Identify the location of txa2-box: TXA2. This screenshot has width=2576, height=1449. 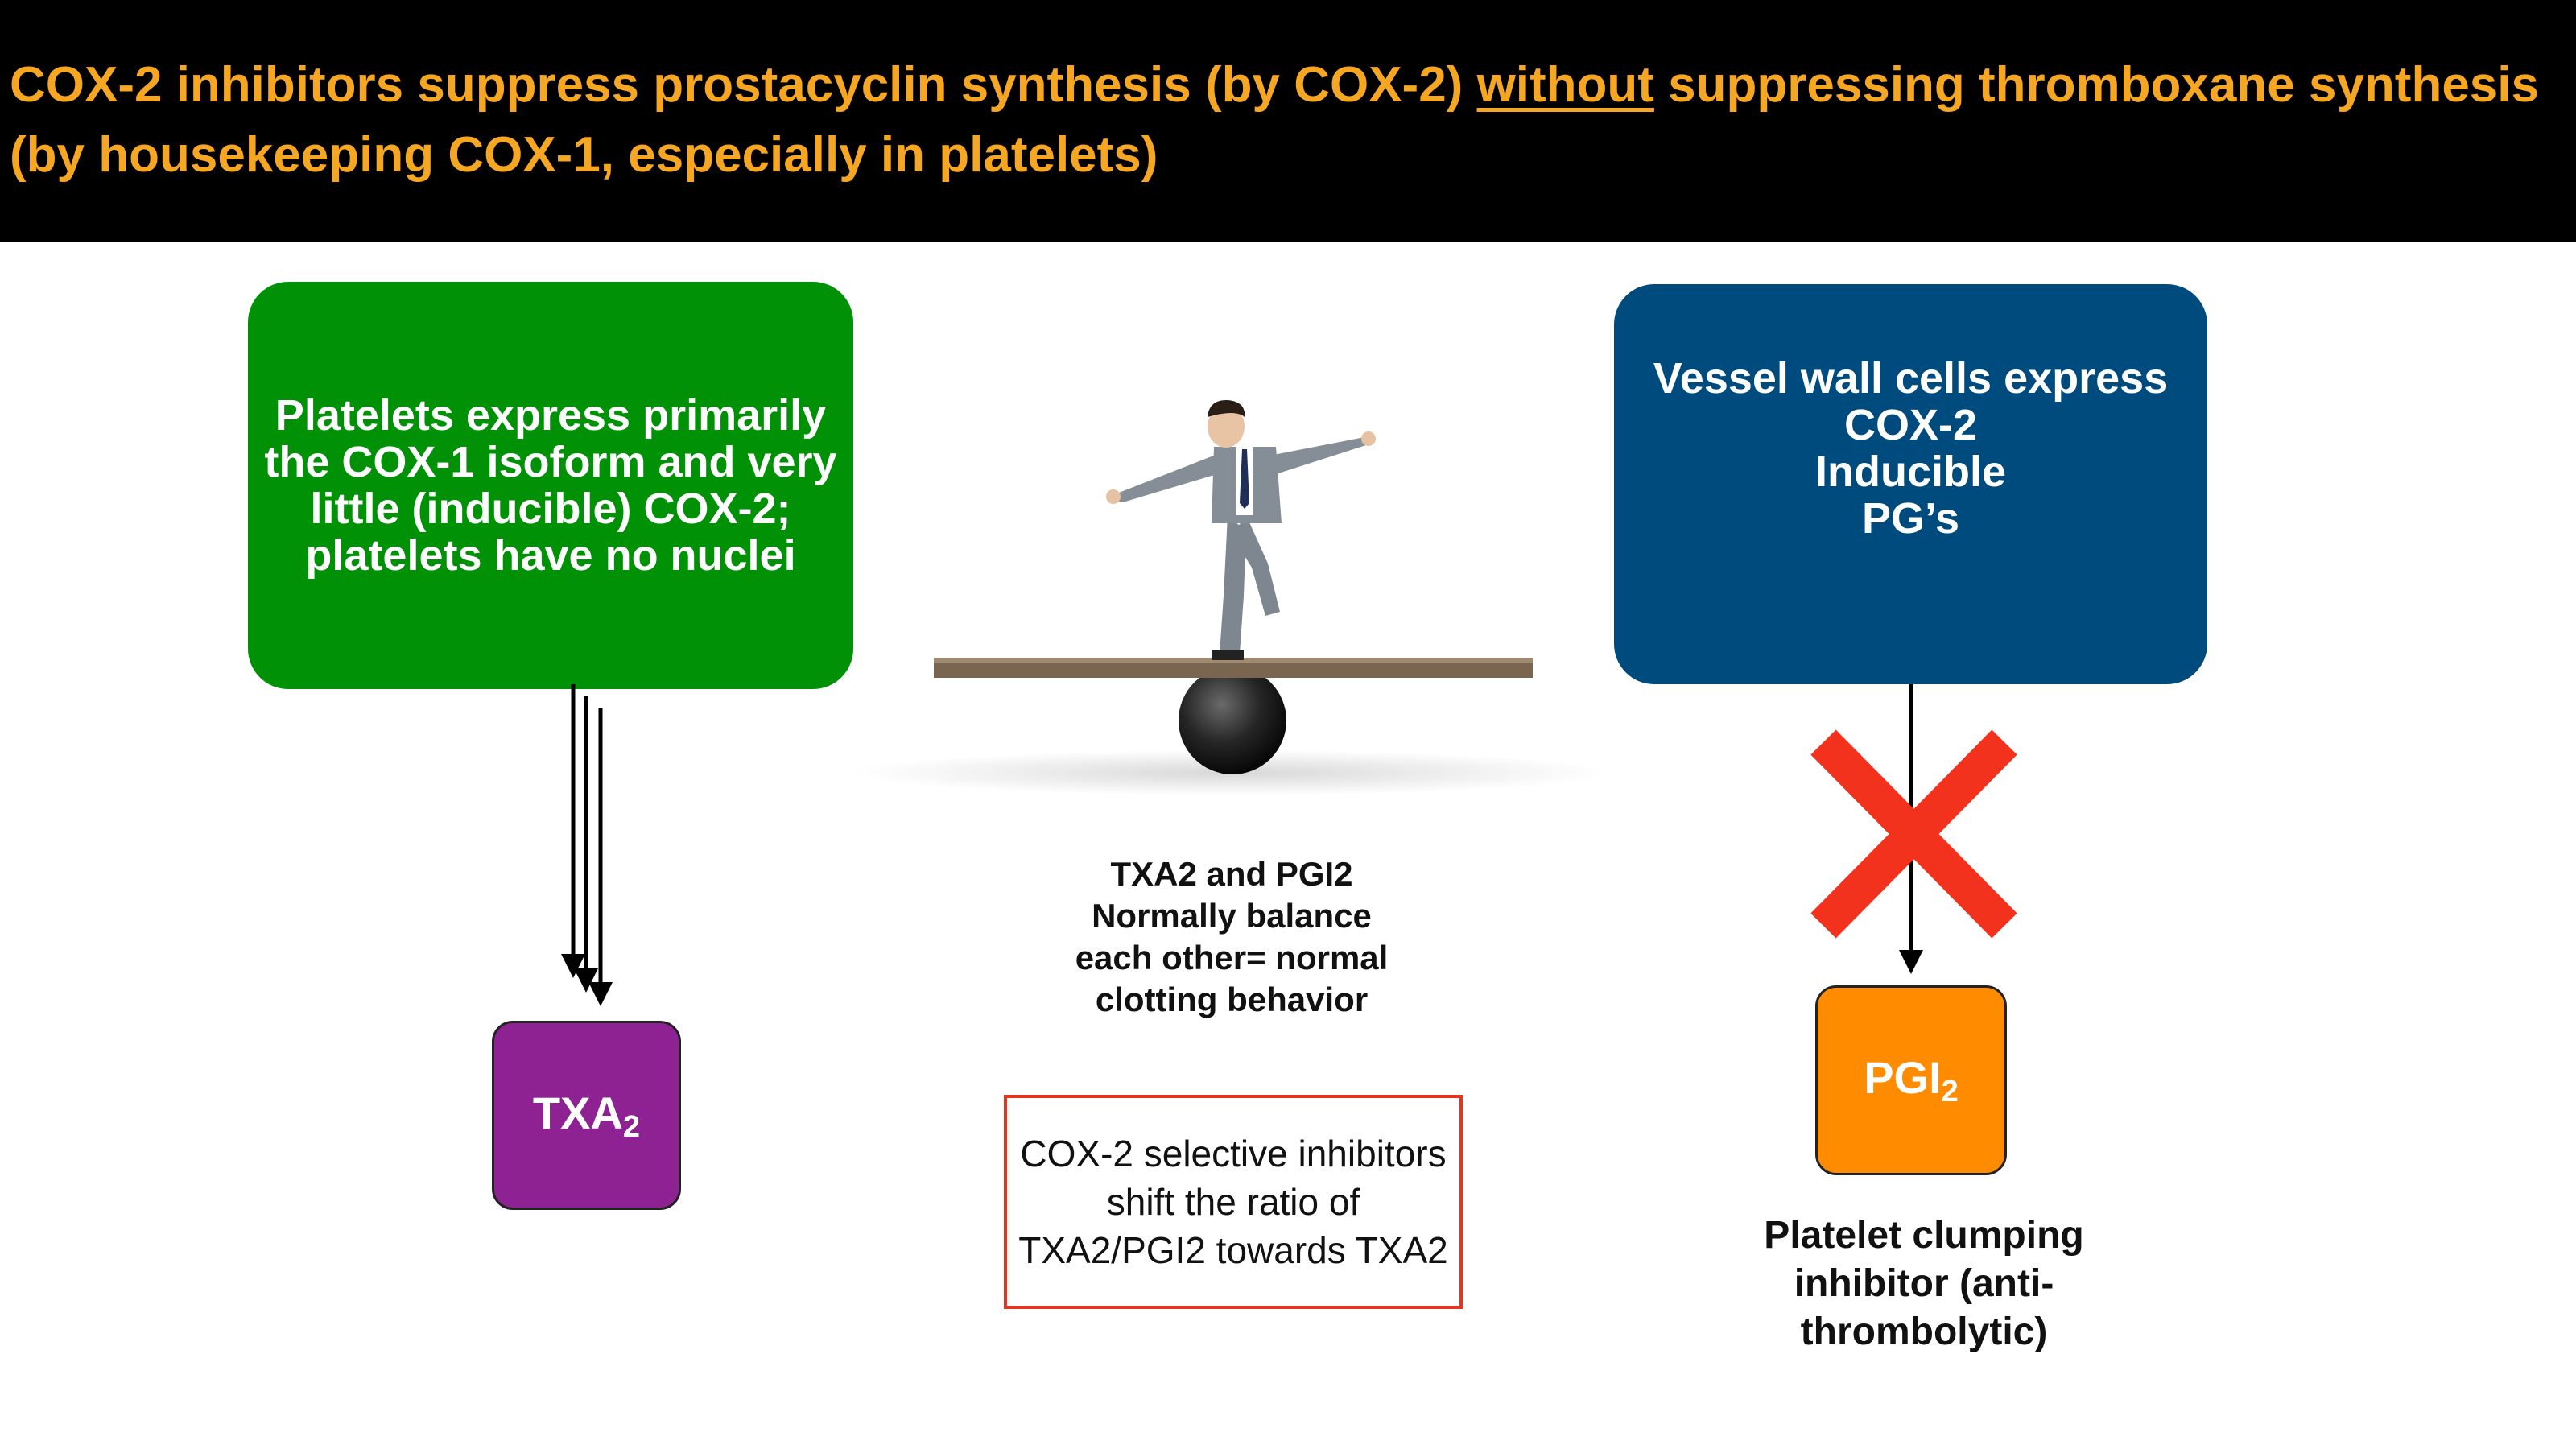
(586, 1115).